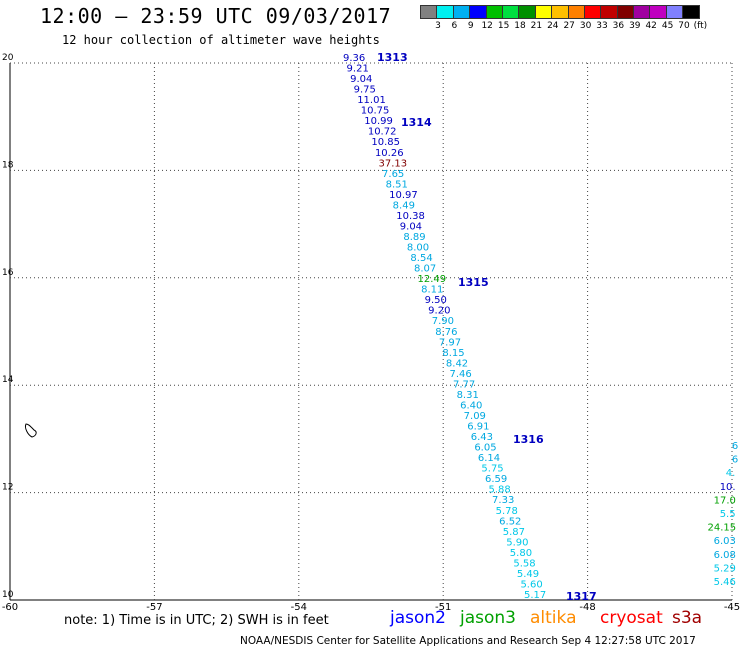  I want to click on y-tick-label: 18, so click(8, 165).